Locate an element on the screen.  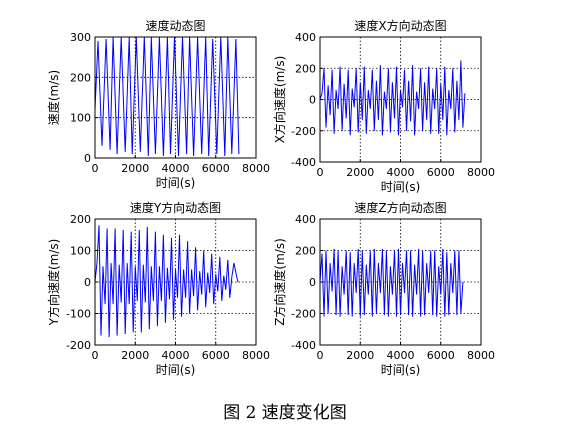
y-axis-label: 速度(m/s) is located at coordinates (53, 97).